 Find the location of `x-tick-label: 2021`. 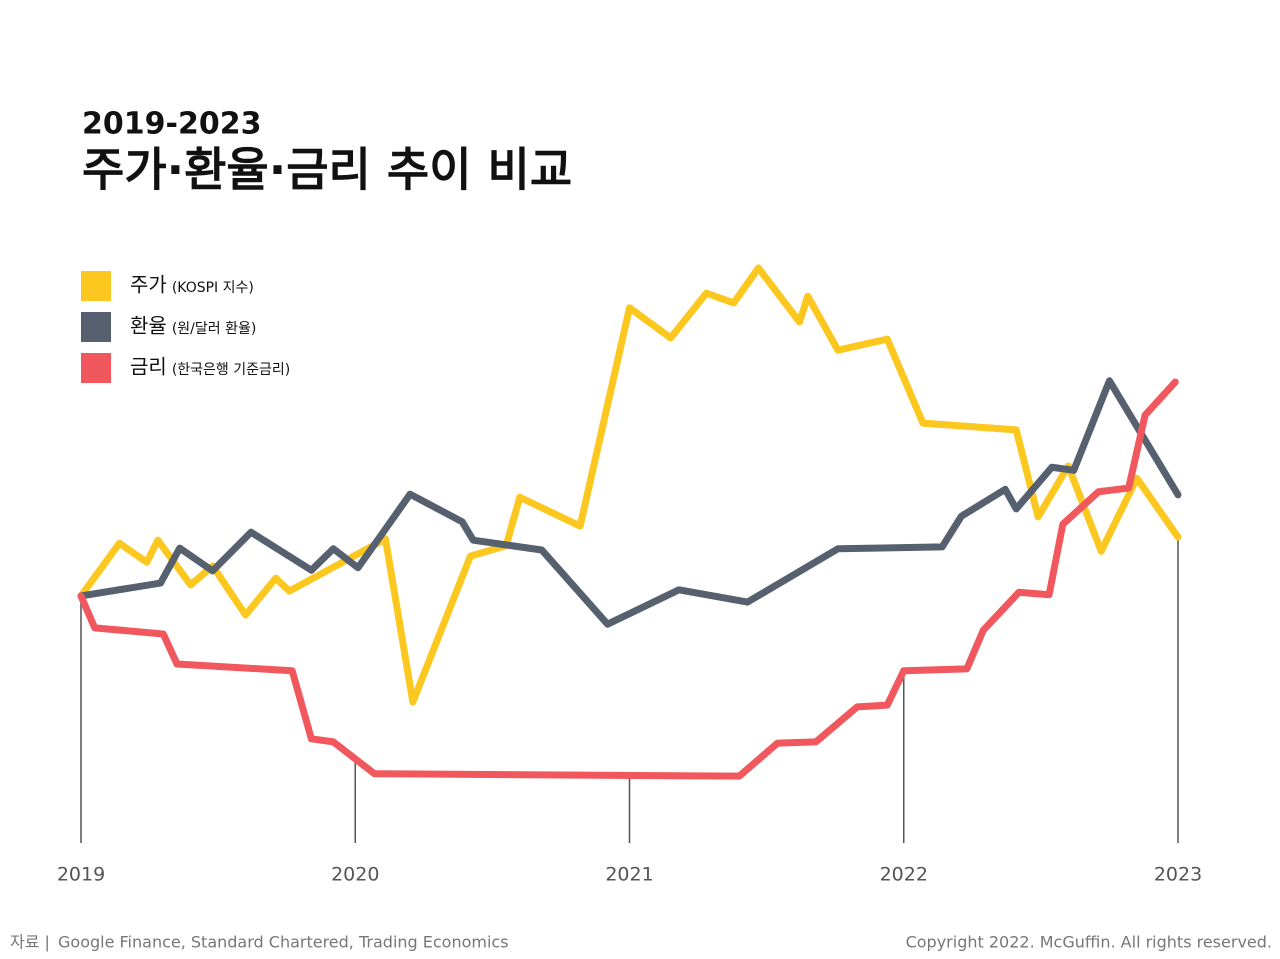

x-tick-label: 2021 is located at coordinates (629, 875).